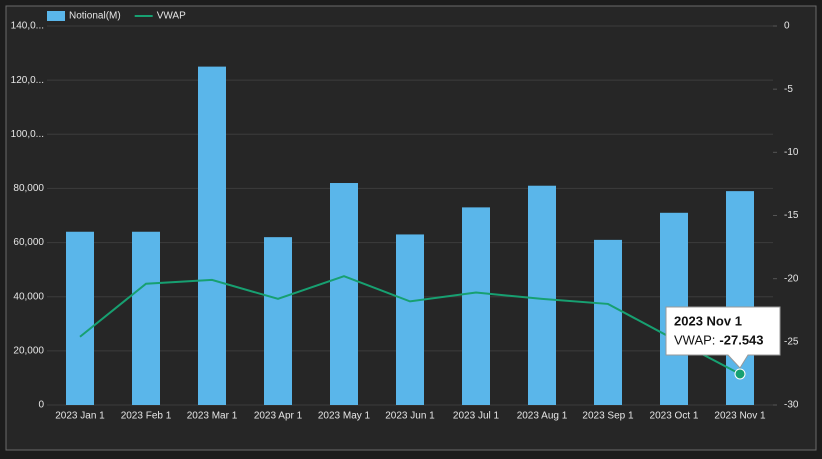  I want to click on x-tick-label: 2023 Mar 1, so click(212, 416).